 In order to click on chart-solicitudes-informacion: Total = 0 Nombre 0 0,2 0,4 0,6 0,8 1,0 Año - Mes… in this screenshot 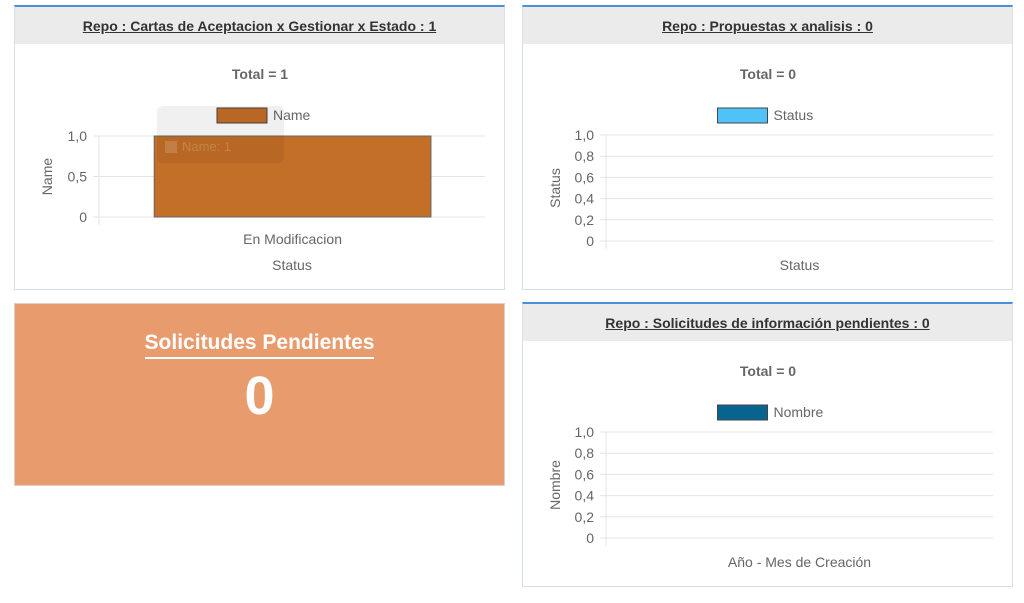, I will do `click(770, 466)`.